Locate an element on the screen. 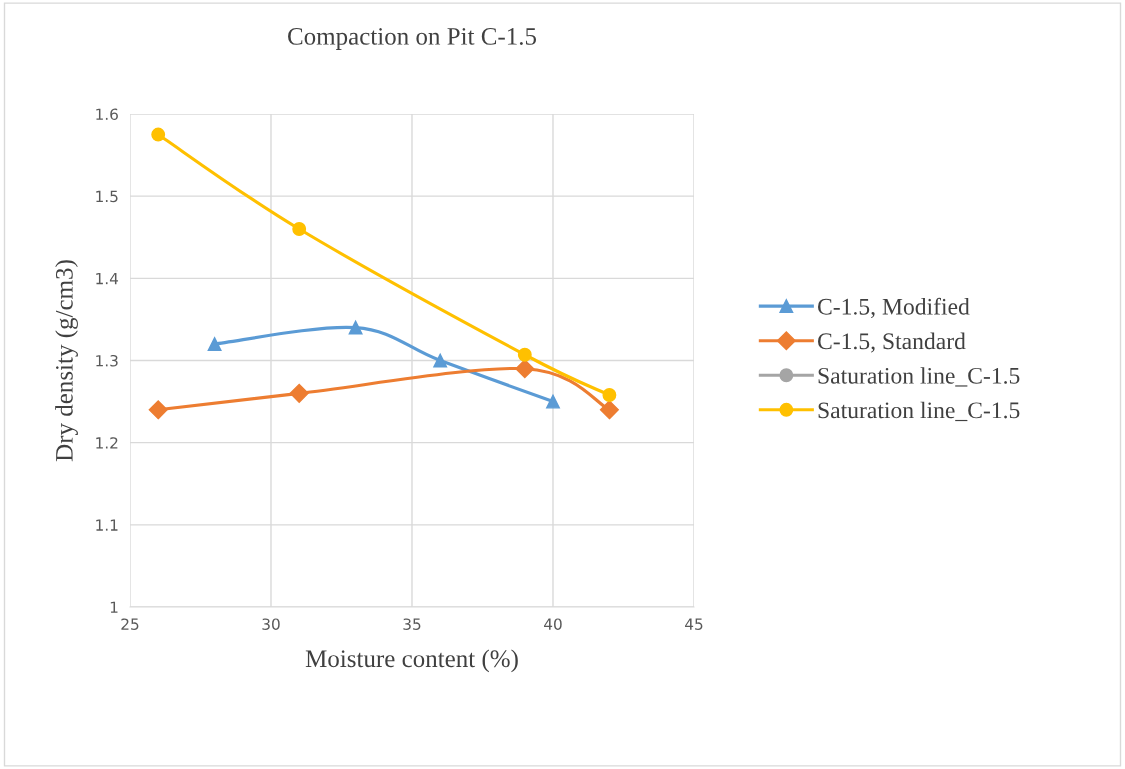 This screenshot has height=769, width=1125. chart-title: Compaction on Pit C-1.5 is located at coordinates (412, 39).